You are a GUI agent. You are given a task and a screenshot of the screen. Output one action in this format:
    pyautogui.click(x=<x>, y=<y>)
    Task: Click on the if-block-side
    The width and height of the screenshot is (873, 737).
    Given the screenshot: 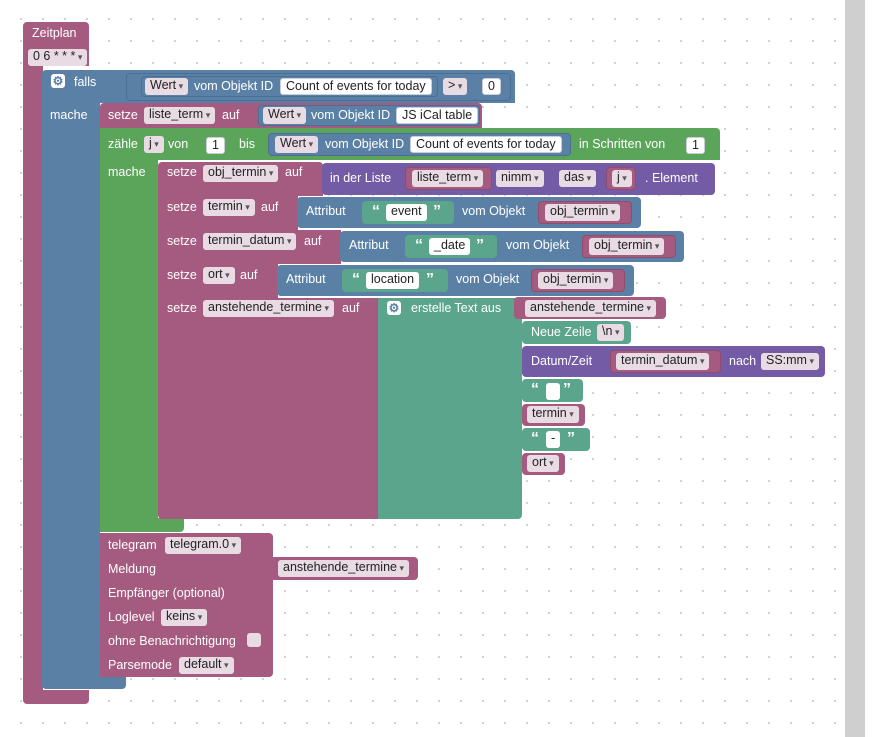 What is the action you would take?
    pyautogui.click(x=71, y=113)
    